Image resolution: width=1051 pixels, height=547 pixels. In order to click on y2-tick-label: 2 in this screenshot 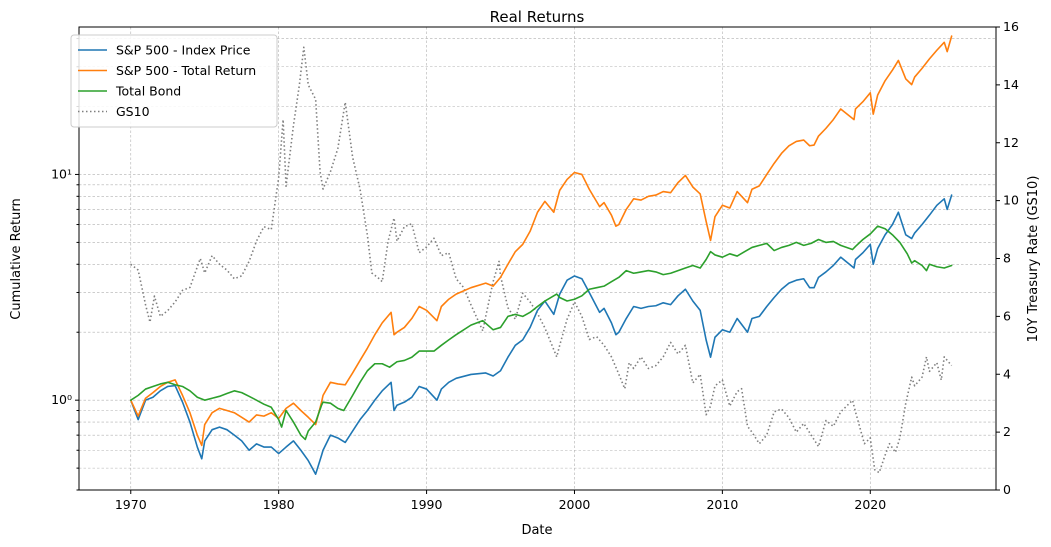, I will do `click(1007, 431)`.